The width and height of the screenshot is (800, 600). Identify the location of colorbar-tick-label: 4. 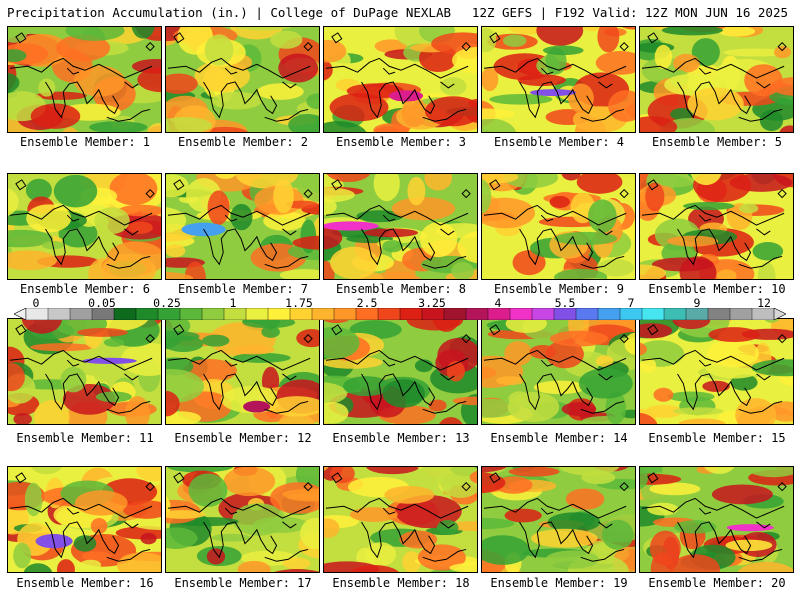
(498, 303).